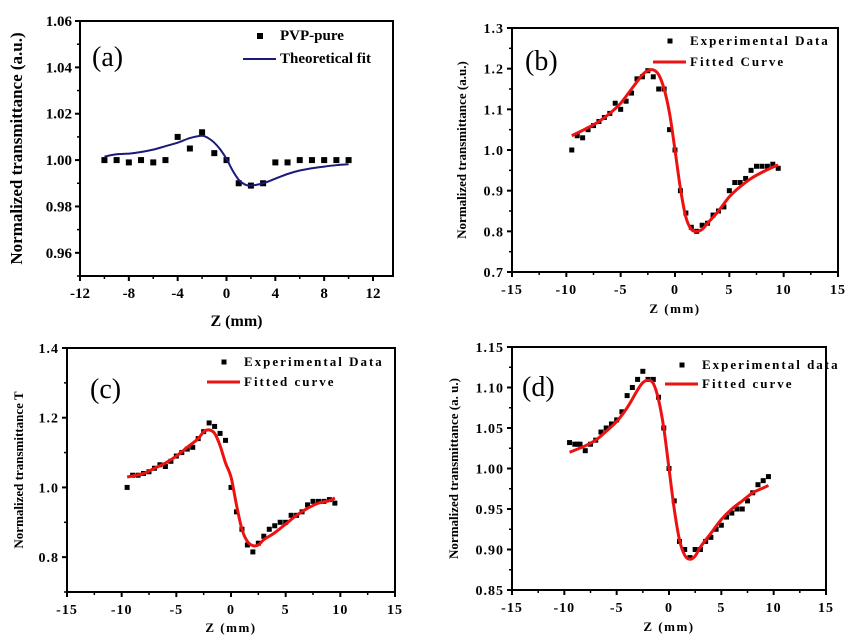 This screenshot has height=636, width=853. I want to click on legend-entry: Fitted curve, so click(728, 383).